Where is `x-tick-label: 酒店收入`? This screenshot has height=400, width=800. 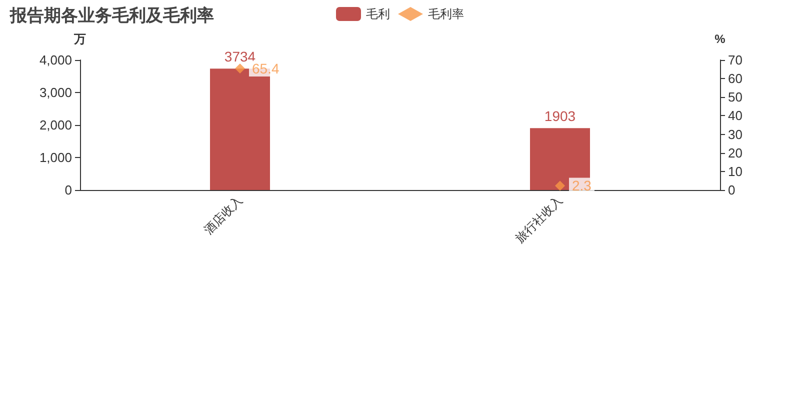
x-tick-label: 酒店收入 is located at coordinates (223, 215).